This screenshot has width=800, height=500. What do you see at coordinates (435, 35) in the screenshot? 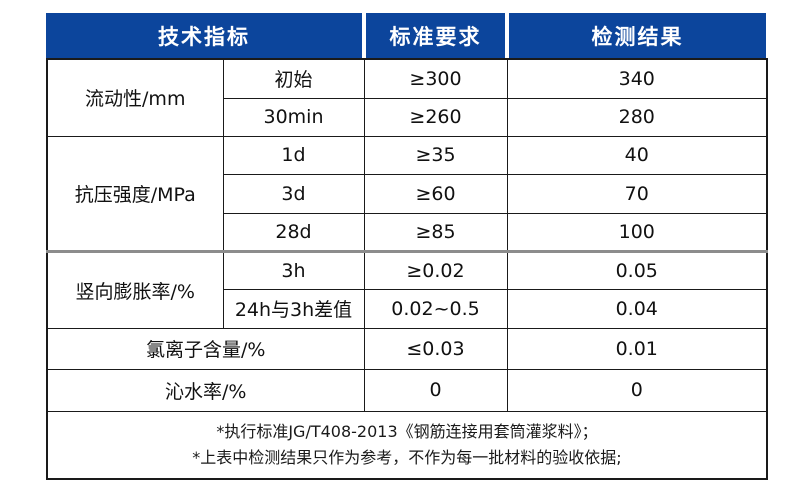
I see `header-cell-standard-requirement: 标准要求` at bounding box center [435, 35].